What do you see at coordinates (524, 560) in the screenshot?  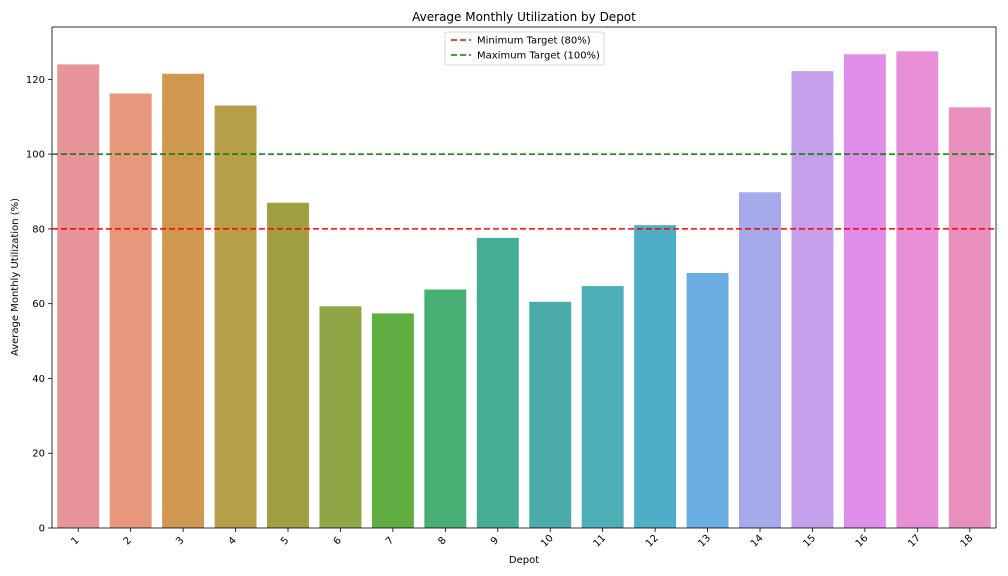 I see `x-axis-label: Depot` at bounding box center [524, 560].